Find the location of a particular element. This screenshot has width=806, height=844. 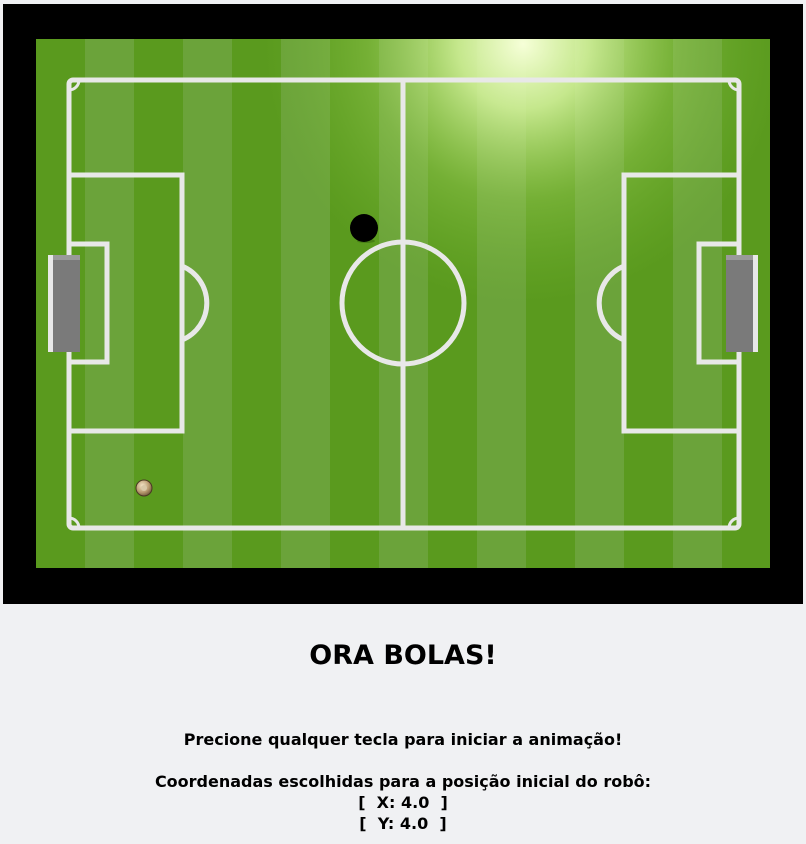

left-penalty-arc is located at coordinates (195, 303).